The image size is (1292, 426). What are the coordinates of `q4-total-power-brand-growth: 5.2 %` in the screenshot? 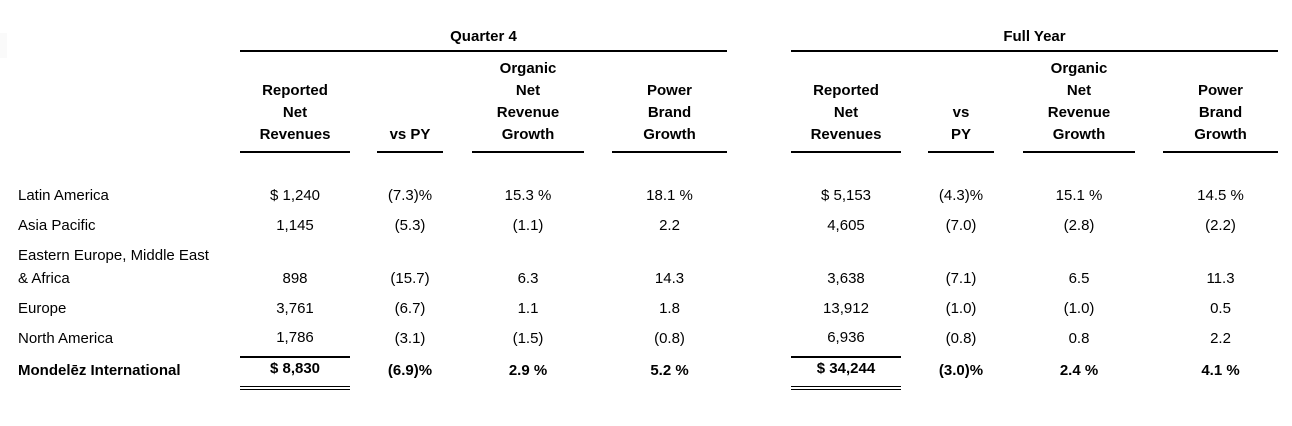 It's located at (669, 370).